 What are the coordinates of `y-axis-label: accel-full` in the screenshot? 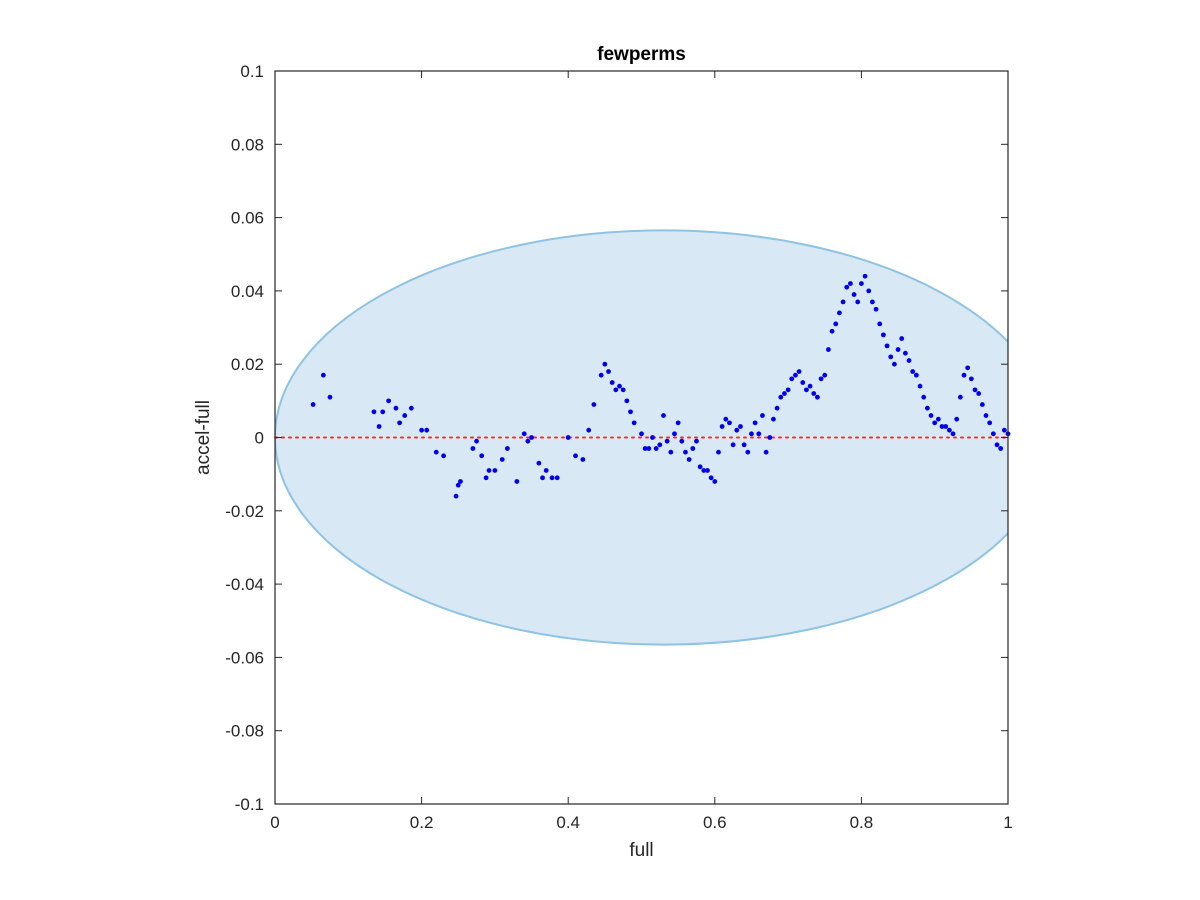 It's located at (203, 437).